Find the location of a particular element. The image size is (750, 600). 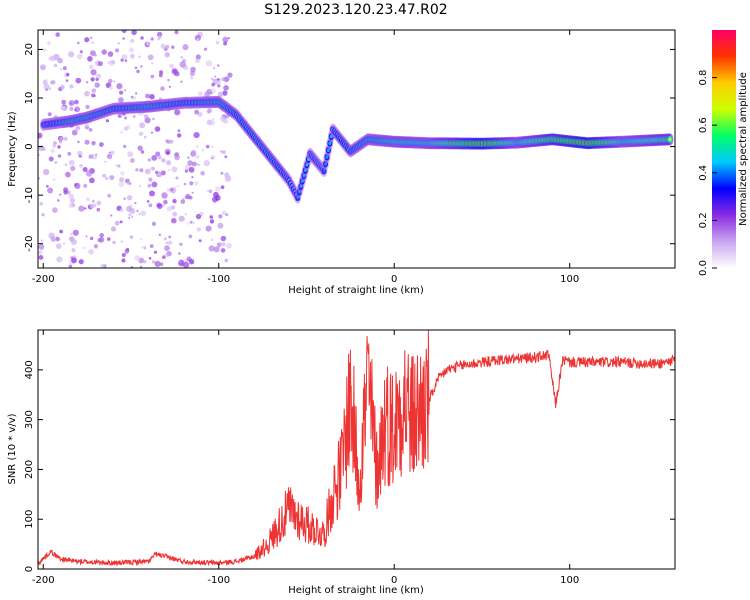

colorbar-tick-label: 0.2 is located at coordinates (703, 220).